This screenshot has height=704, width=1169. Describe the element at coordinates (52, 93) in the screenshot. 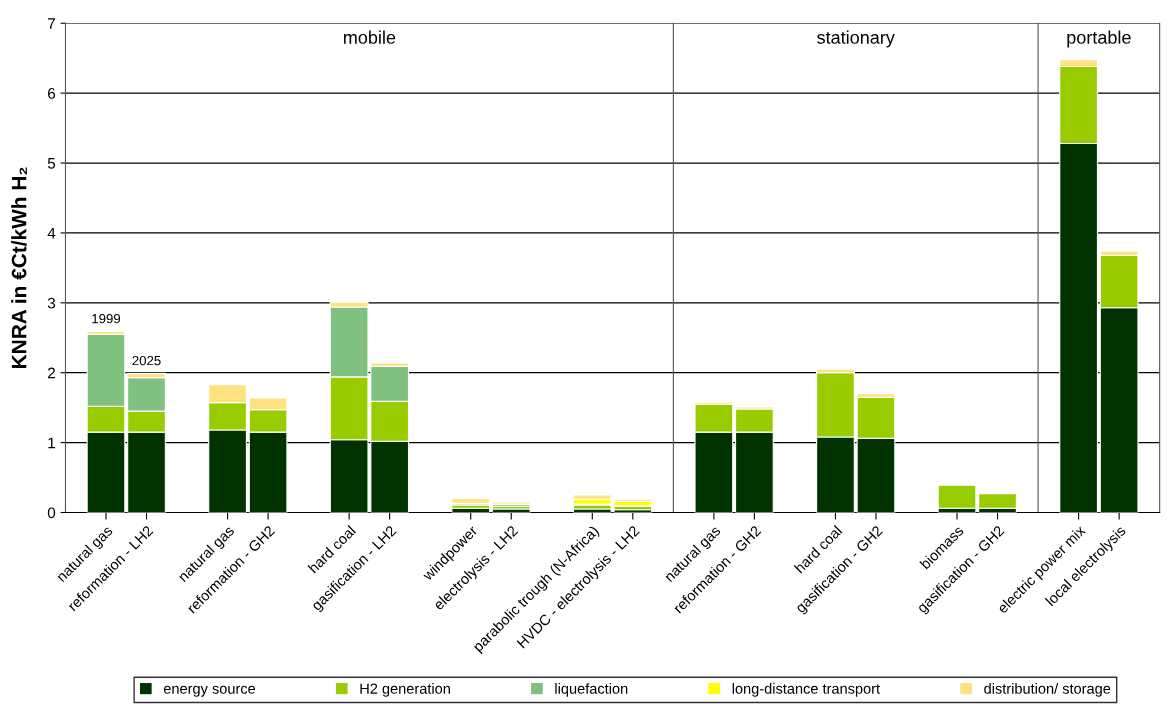

I see `y-tick-label: 6` at that location.